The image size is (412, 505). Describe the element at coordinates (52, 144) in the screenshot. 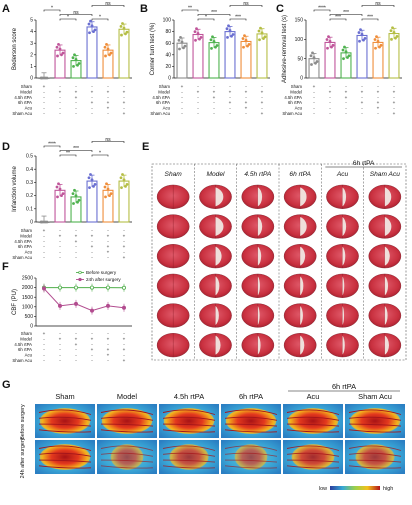

I see `sig-label: ****` at that location.